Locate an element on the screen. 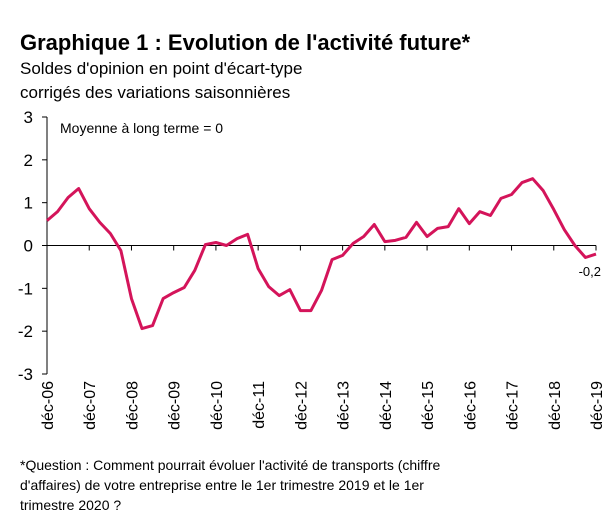 The image size is (603, 528). y-tick-label: 3 is located at coordinates (28, 117).